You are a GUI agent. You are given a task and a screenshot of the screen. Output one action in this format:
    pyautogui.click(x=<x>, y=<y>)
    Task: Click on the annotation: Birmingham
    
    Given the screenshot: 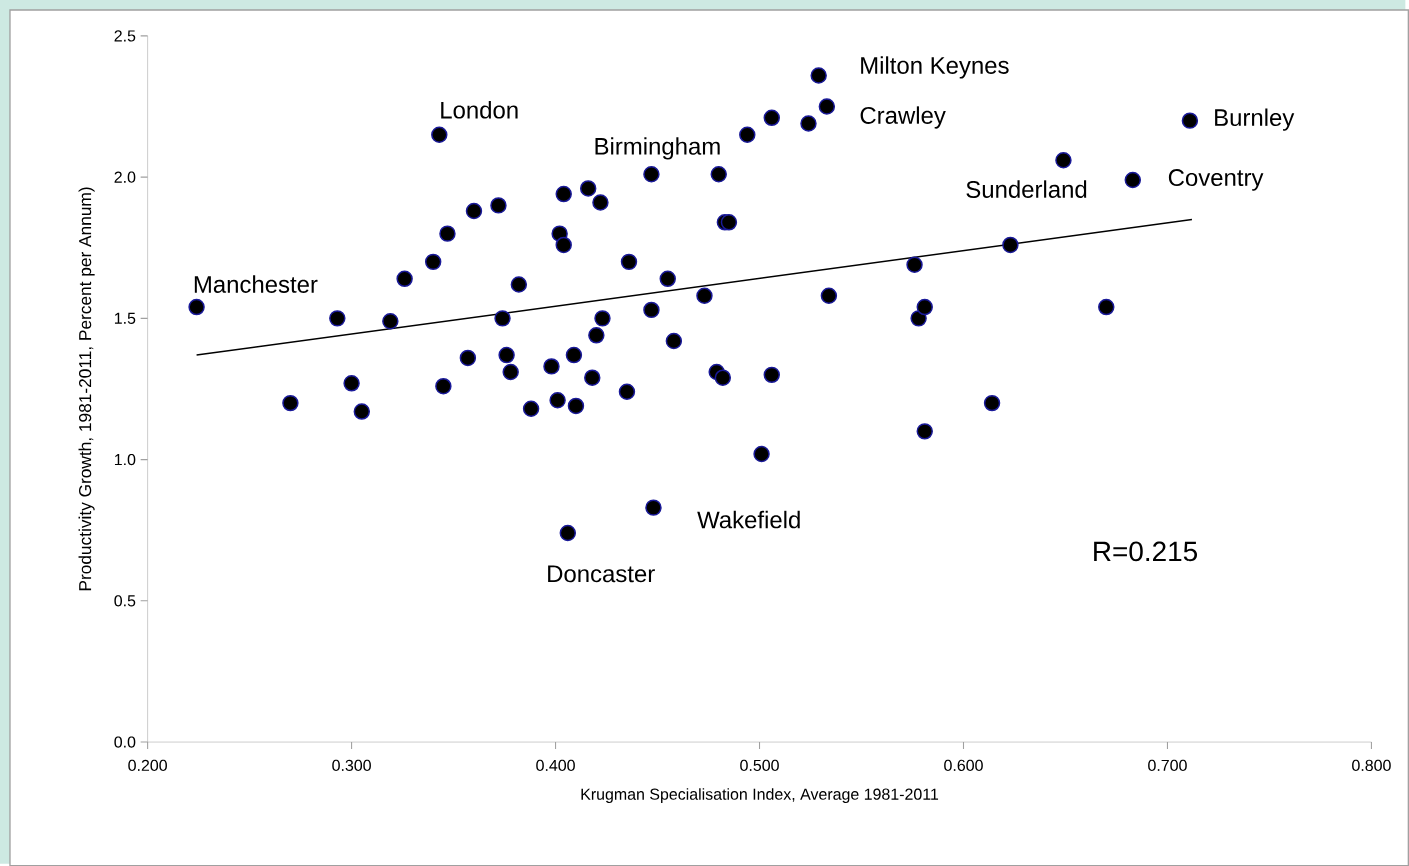 What is the action you would take?
    pyautogui.click(x=657, y=148)
    